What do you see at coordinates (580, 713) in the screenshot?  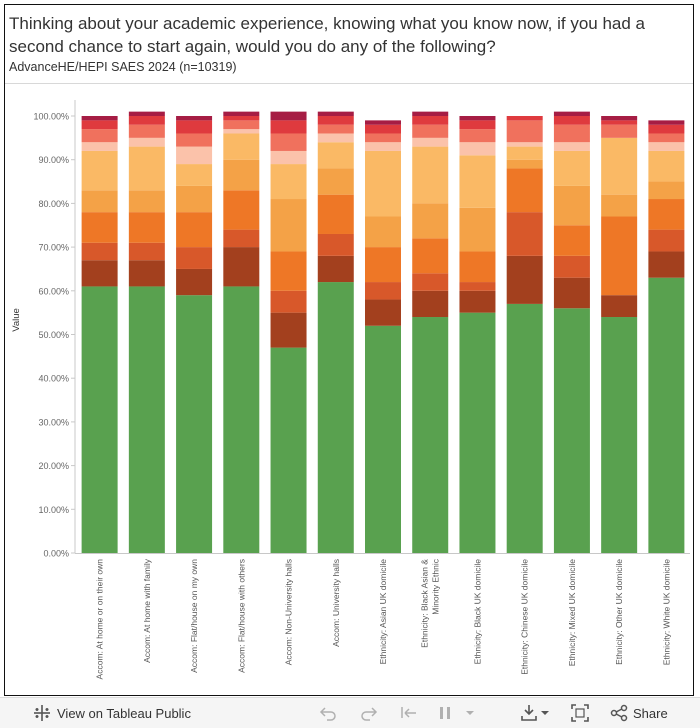 I see `fullscreen-icon` at bounding box center [580, 713].